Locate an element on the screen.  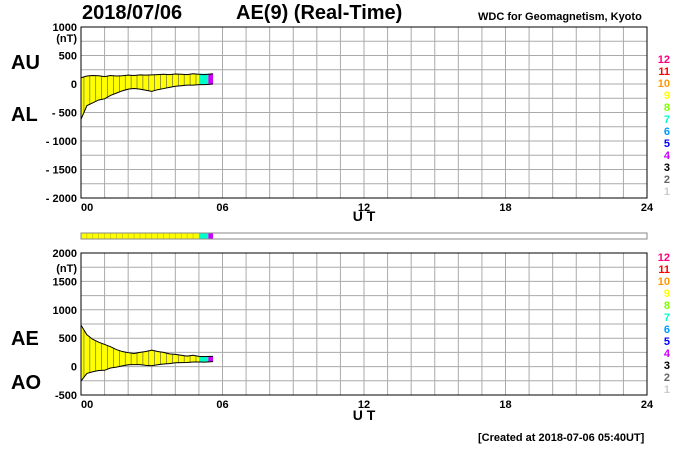
index-spikes is located at coordinates (148, 353).